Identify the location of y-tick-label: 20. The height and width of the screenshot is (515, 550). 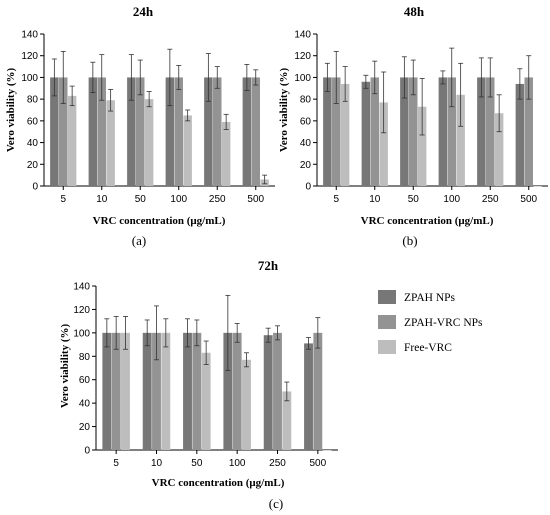
(33, 165).